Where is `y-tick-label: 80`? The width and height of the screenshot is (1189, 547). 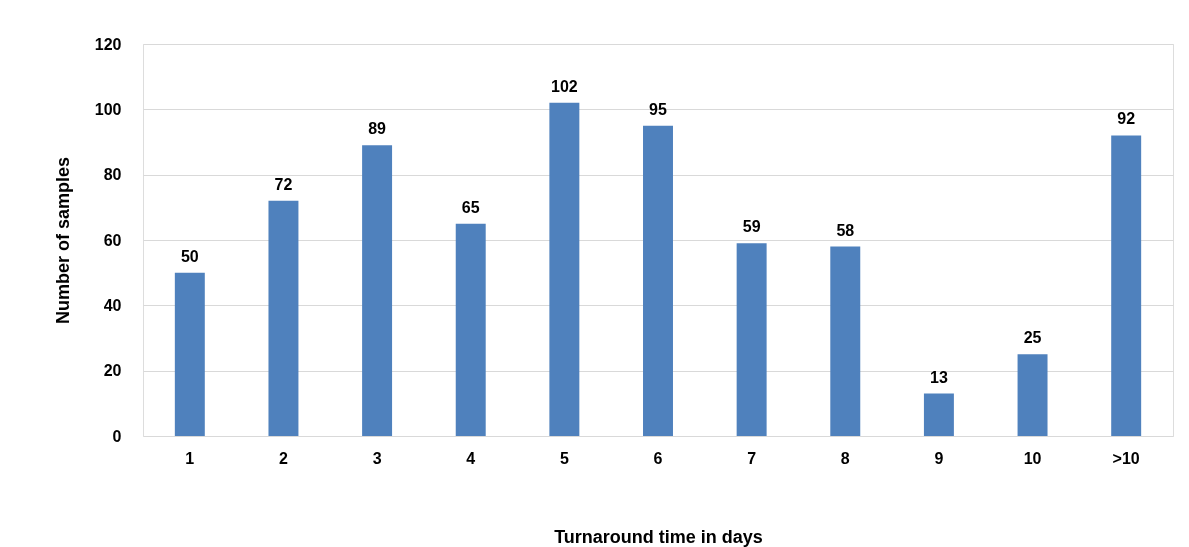
y-tick-label: 80 is located at coordinates (112, 175).